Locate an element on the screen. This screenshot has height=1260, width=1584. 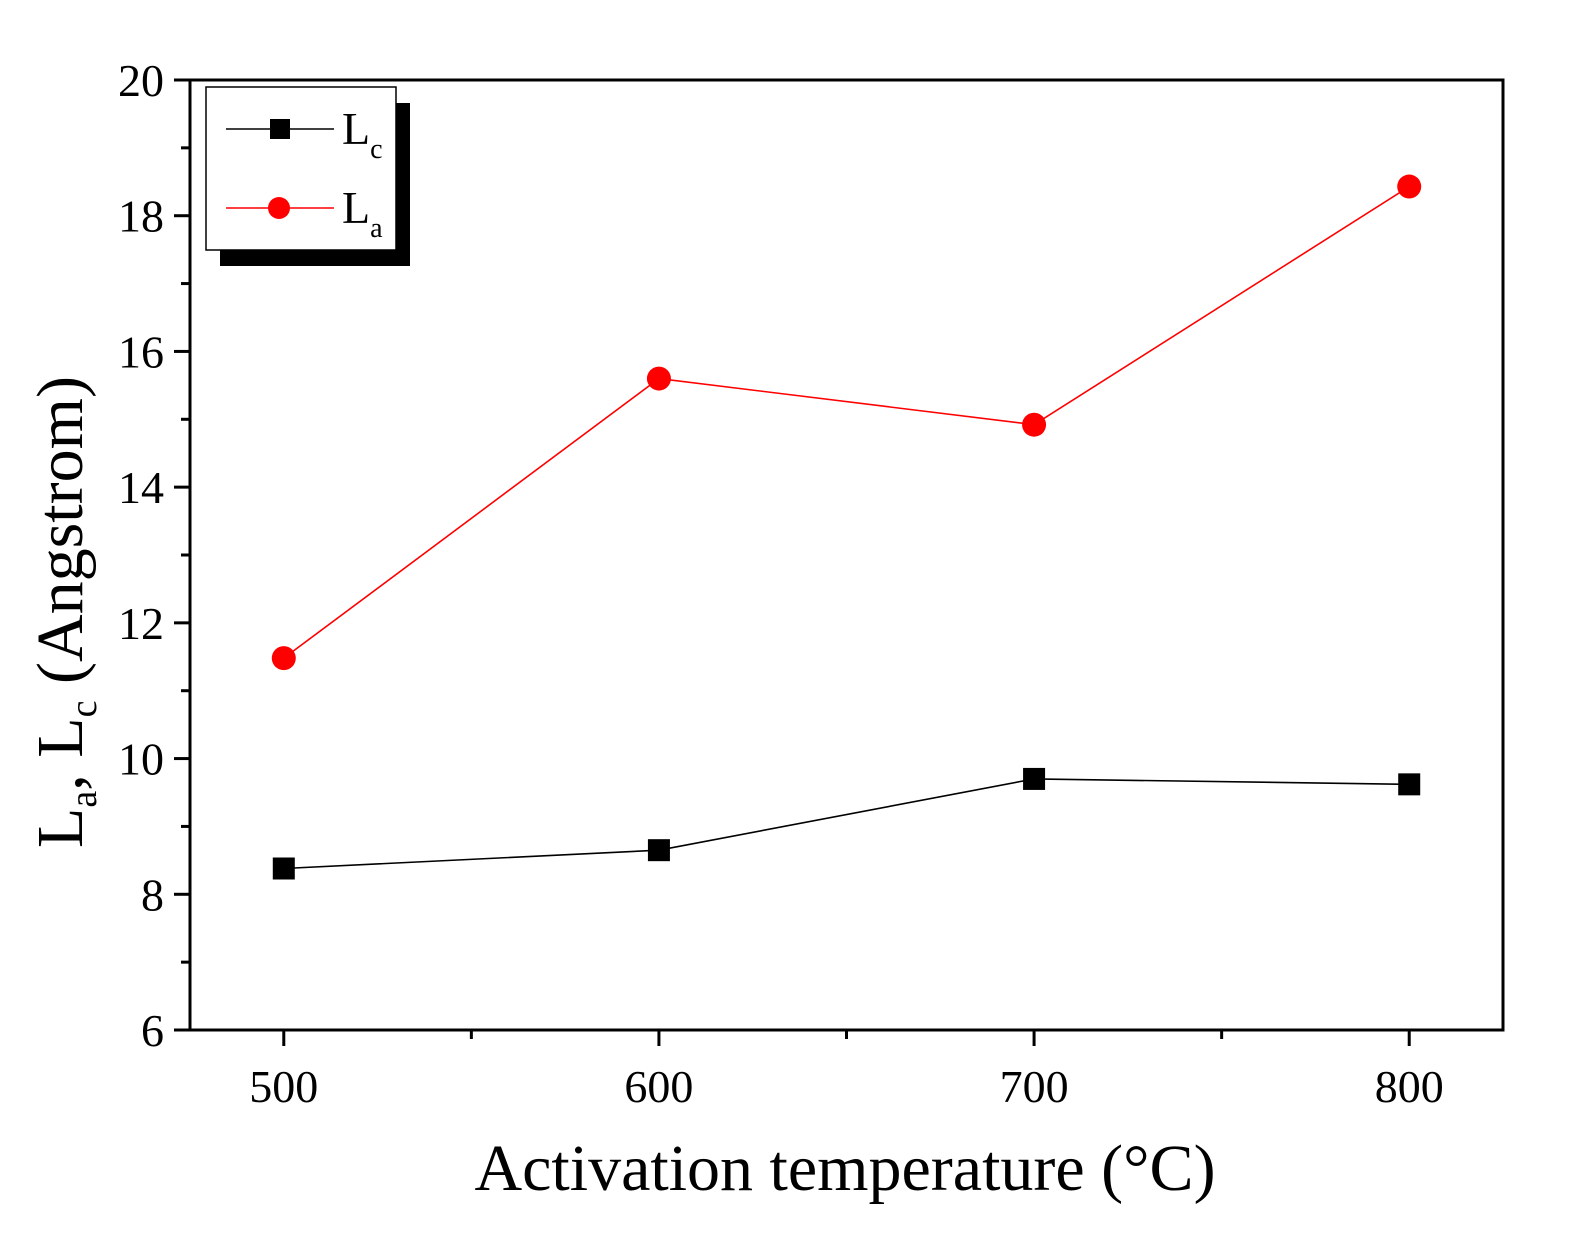
y-tick-label-10: 10 is located at coordinates (141, 759).